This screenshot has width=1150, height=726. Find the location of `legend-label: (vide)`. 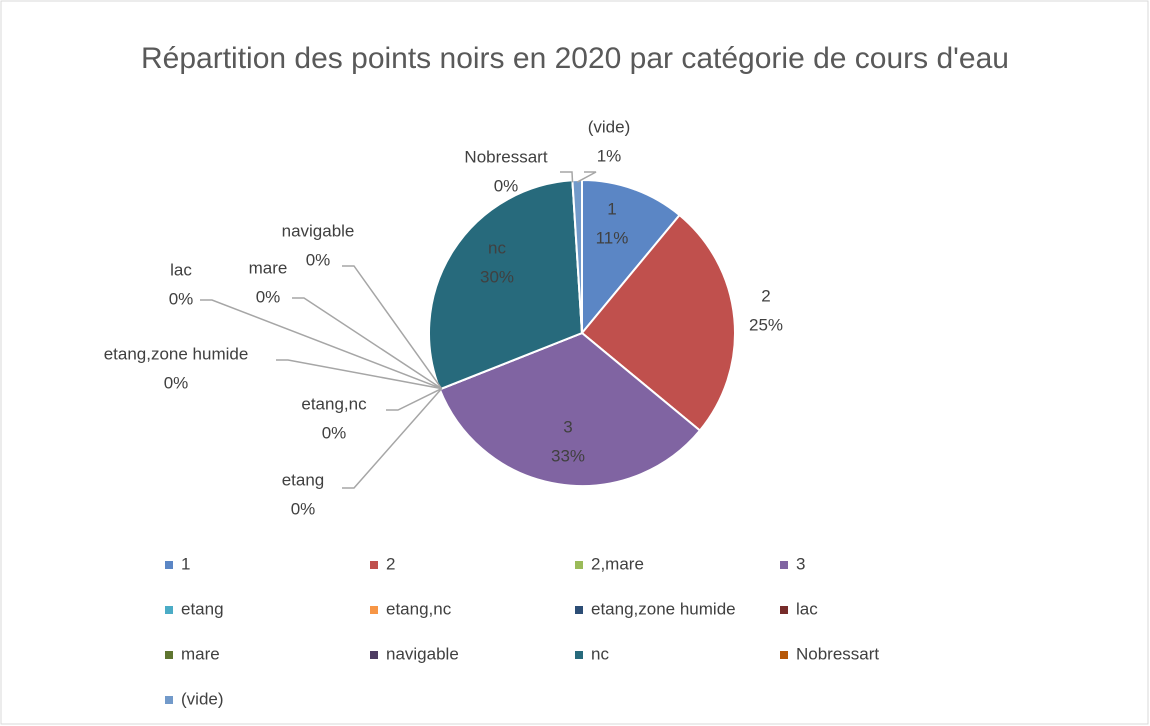

legend-label: (vide) is located at coordinates (202, 698).